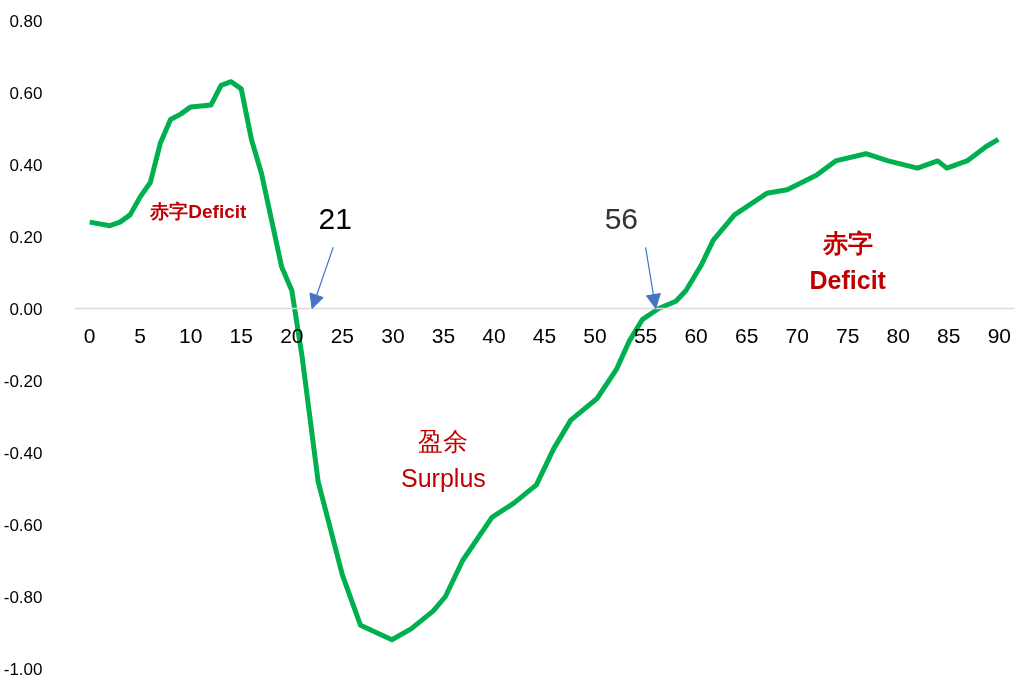  I want to click on y-tick-label: 0.60, so click(26, 93).